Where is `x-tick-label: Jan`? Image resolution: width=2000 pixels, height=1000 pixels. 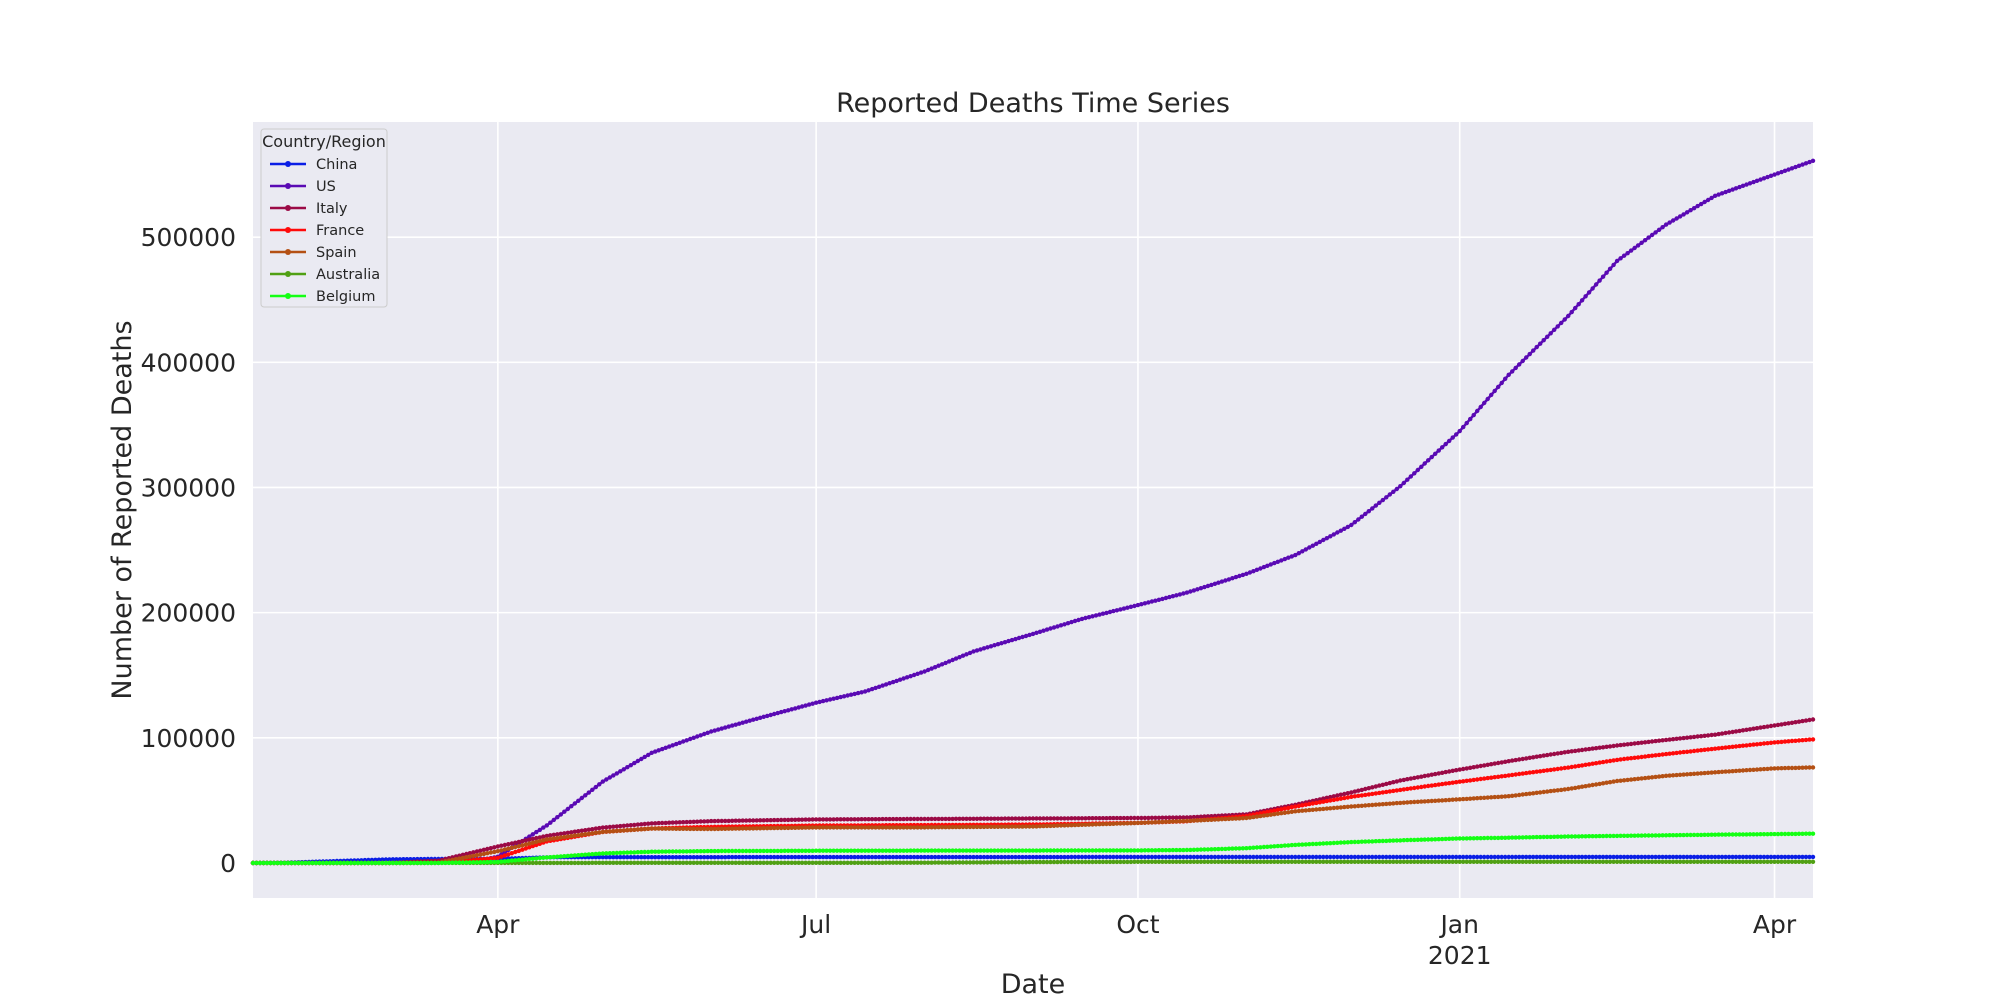 x-tick-label: Jan is located at coordinates (1458, 924).